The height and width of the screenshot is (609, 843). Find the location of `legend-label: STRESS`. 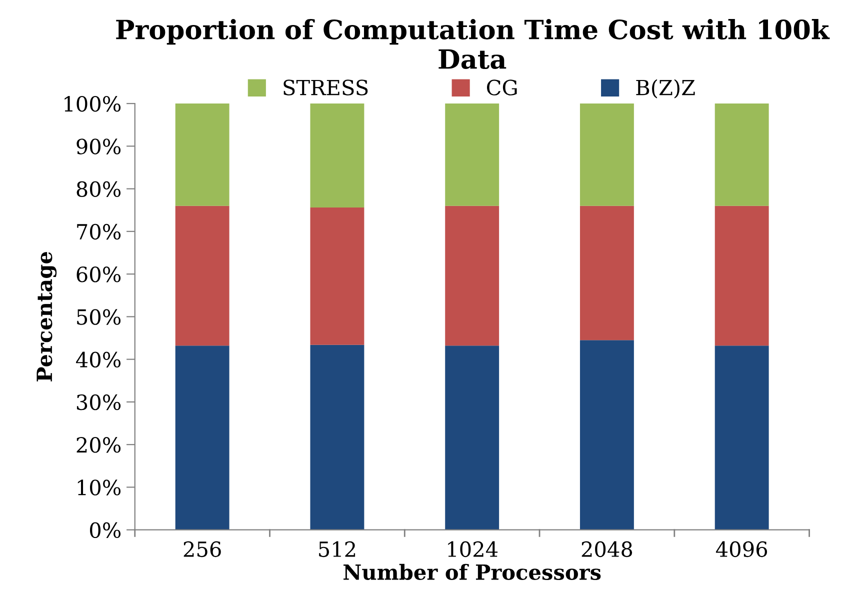

legend-label: STRESS is located at coordinates (326, 88).